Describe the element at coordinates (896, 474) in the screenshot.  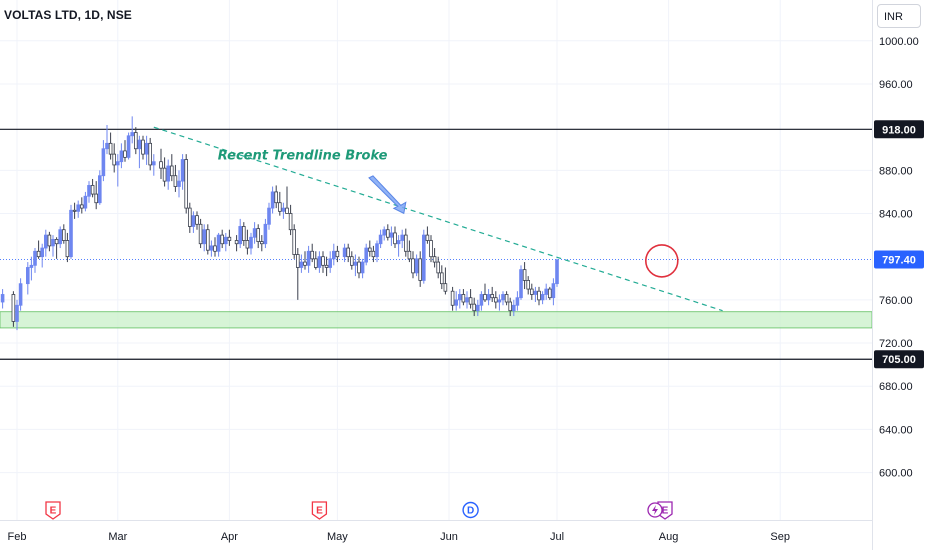
I see `price-tick-label: 600.00` at that location.